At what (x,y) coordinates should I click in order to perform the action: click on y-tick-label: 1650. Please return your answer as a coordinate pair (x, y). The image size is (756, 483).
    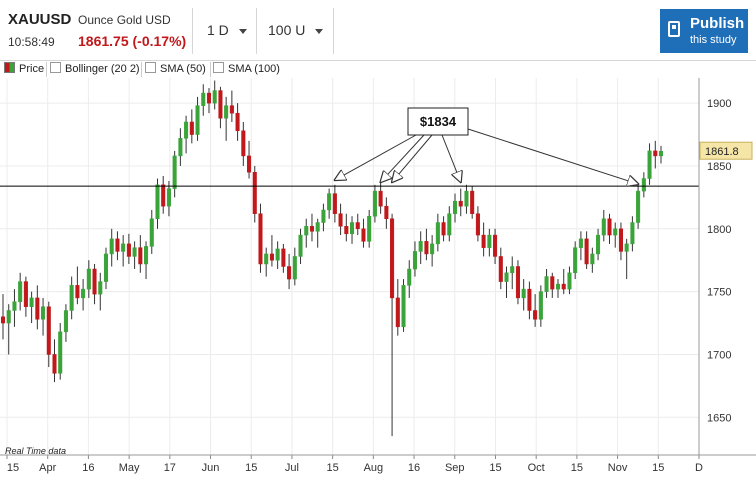
    Looking at the image, I should click on (719, 418).